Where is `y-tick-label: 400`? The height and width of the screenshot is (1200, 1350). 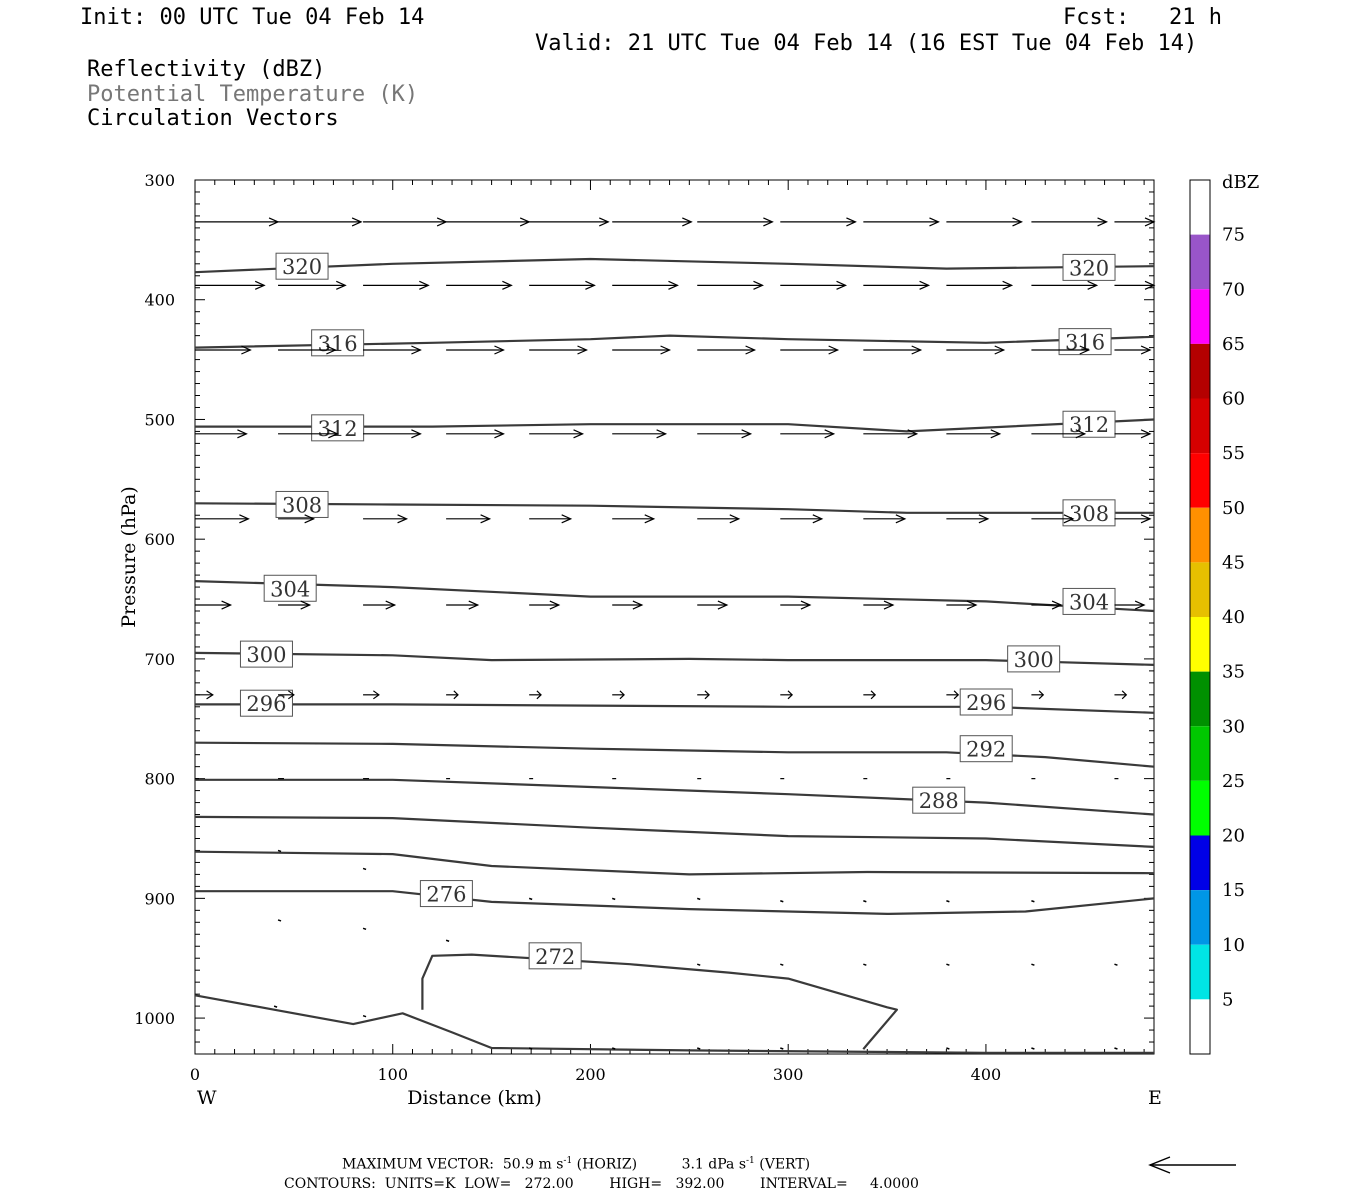 y-tick-label: 400 is located at coordinates (159, 300).